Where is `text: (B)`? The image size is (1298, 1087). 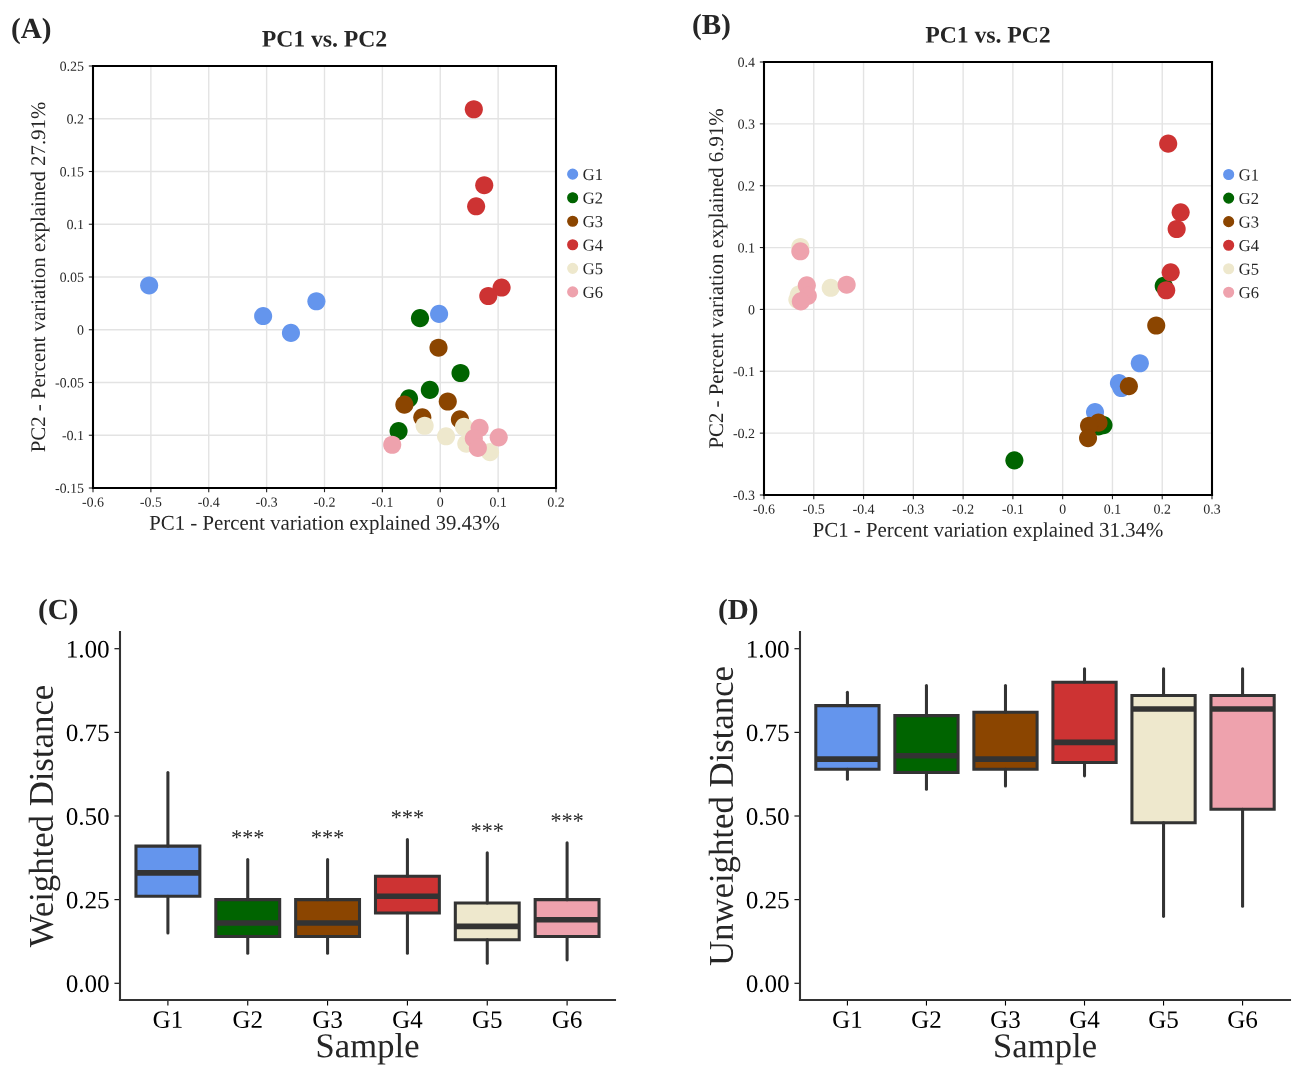
text: (B) is located at coordinates (711, 27).